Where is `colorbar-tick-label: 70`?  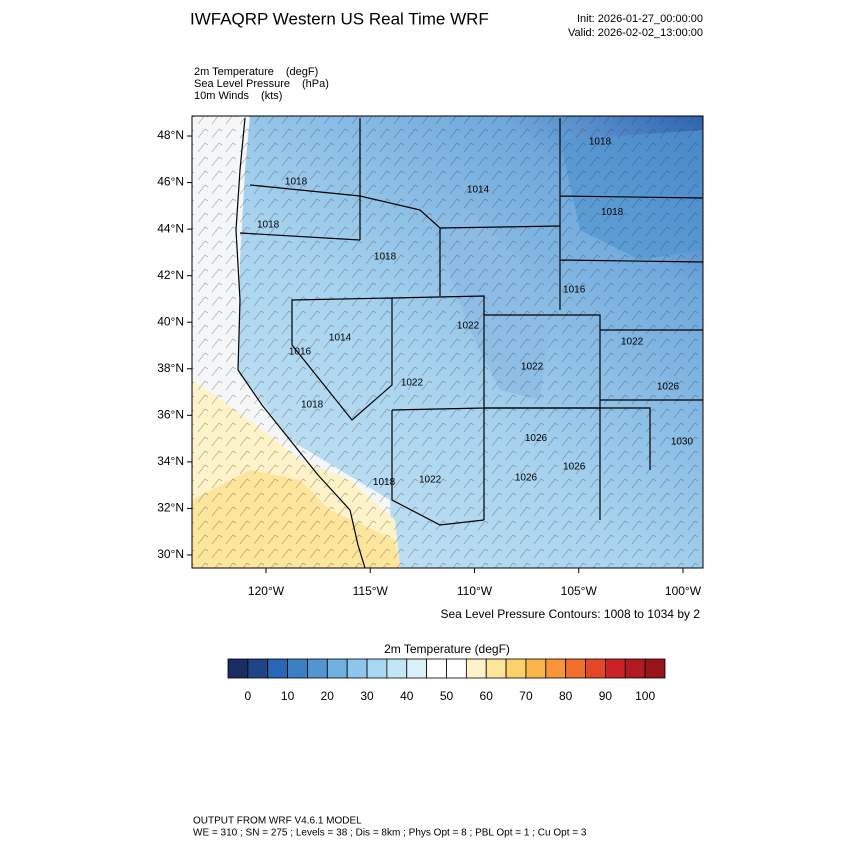 colorbar-tick-label: 70 is located at coordinates (526, 696).